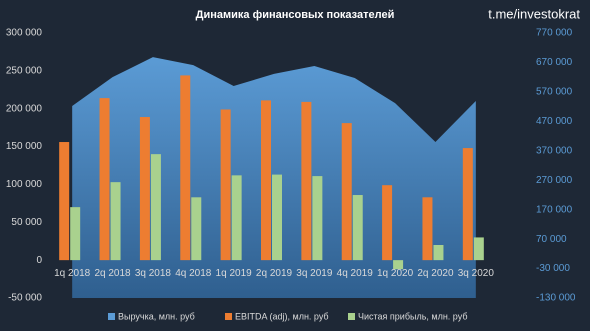 The image size is (590, 331). I want to click on y2-tick-label: 370 000, so click(554, 150).